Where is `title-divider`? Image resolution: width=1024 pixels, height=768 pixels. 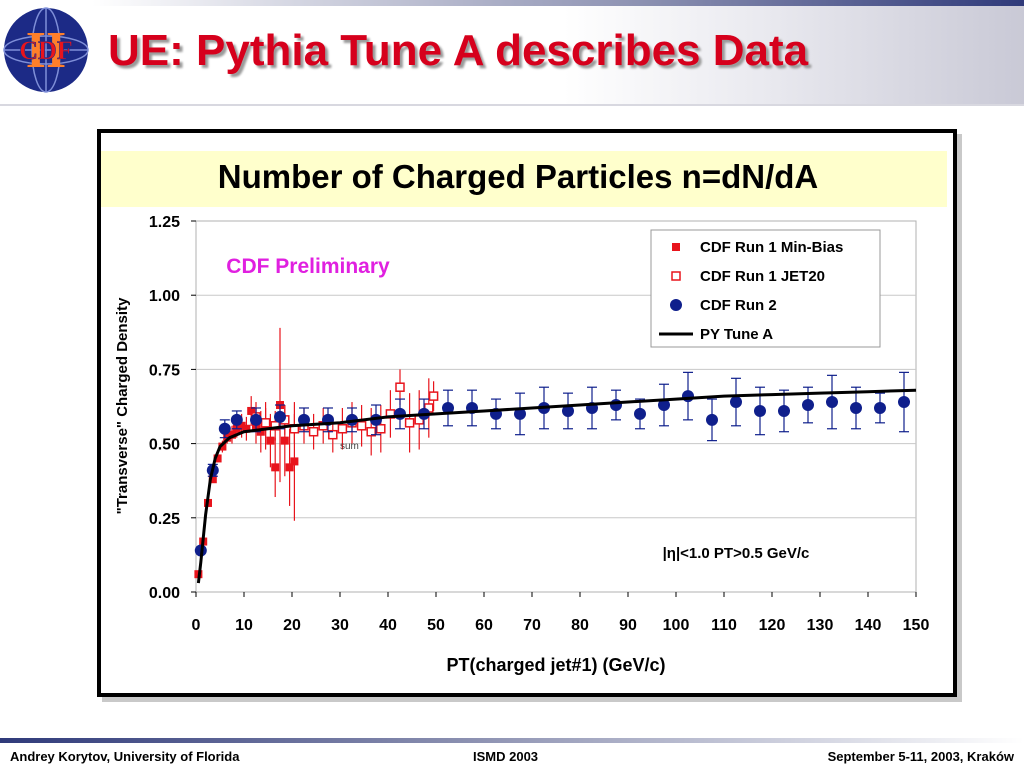 title-divider is located at coordinates (512, 105).